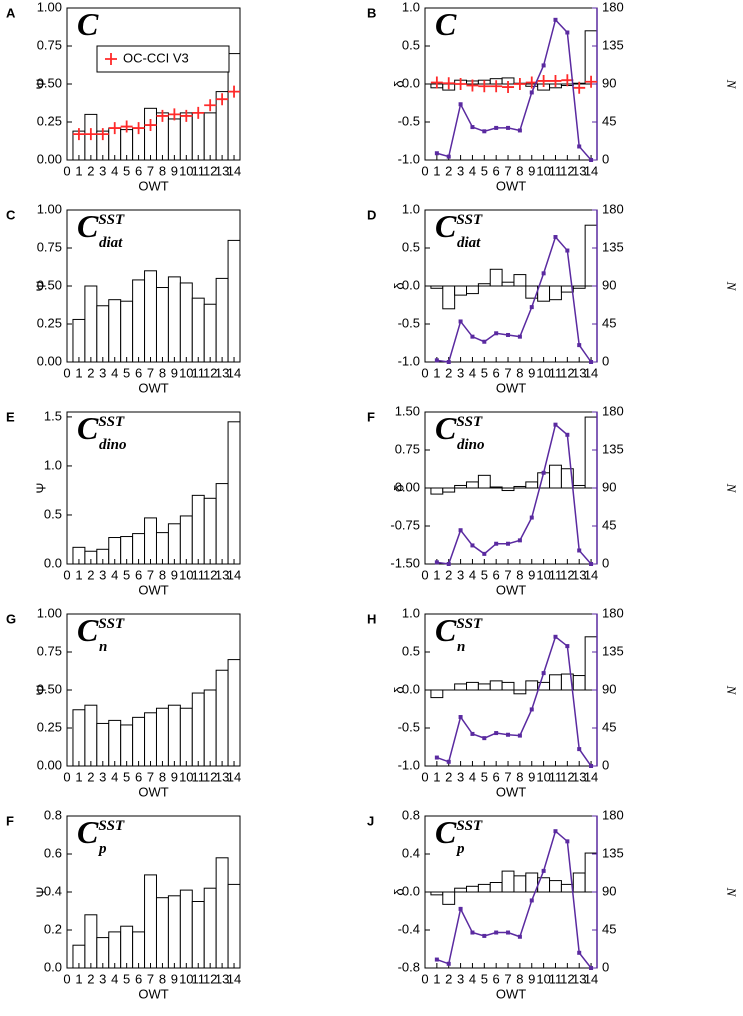  What do you see at coordinates (409, 360) in the screenshot?
I see `y-tick-label: -1.0` at bounding box center [409, 360].